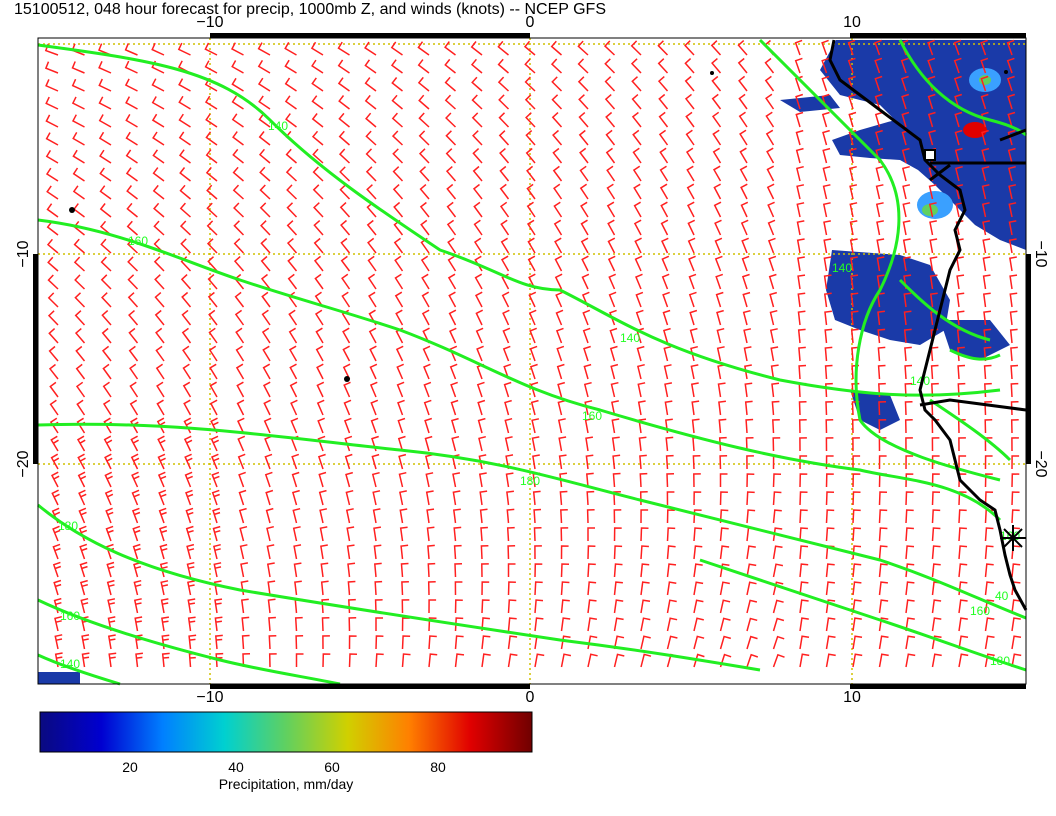 The height and width of the screenshot is (816, 1056). What do you see at coordinates (920, 381) in the screenshot?
I see `contour-label: 140` at bounding box center [920, 381].